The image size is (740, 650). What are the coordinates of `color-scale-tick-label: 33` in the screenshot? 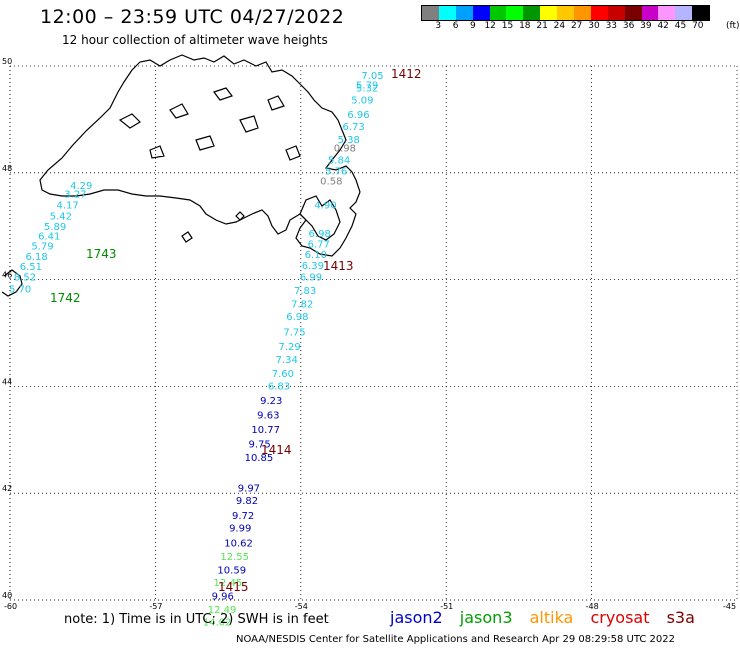 It's located at (611, 26).